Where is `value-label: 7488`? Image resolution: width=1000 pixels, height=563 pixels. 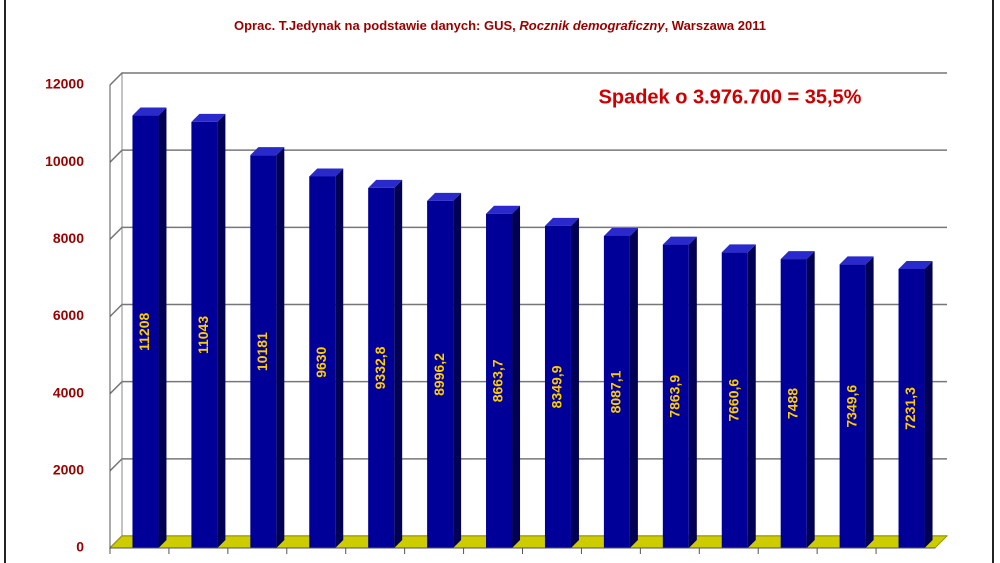 value-label: 7488 is located at coordinates (792, 403).